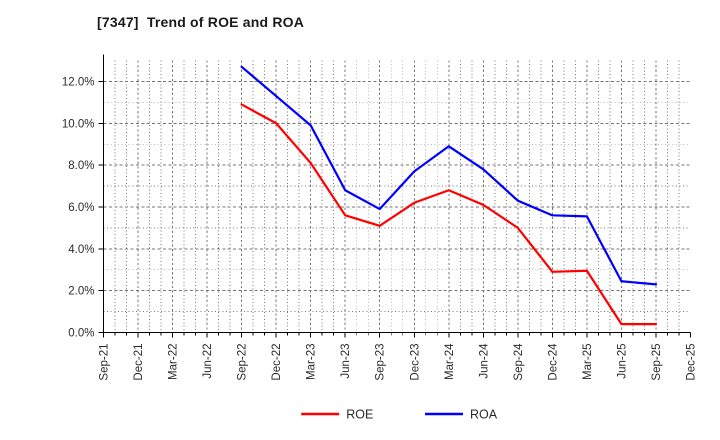 The width and height of the screenshot is (720, 440). I want to click on x-axis-tick-label: Sep-21, so click(105, 362).